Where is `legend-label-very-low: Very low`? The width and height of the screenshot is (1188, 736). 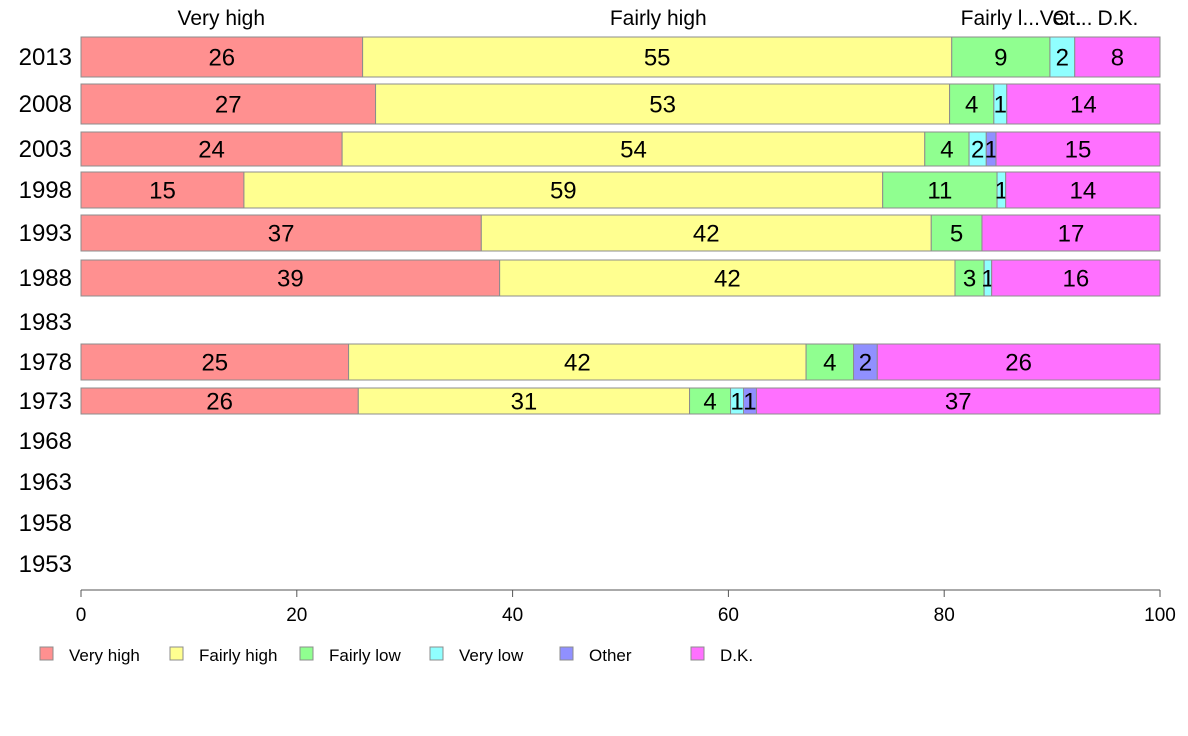 legend-label-very-low: Very low is located at coordinates (491, 655).